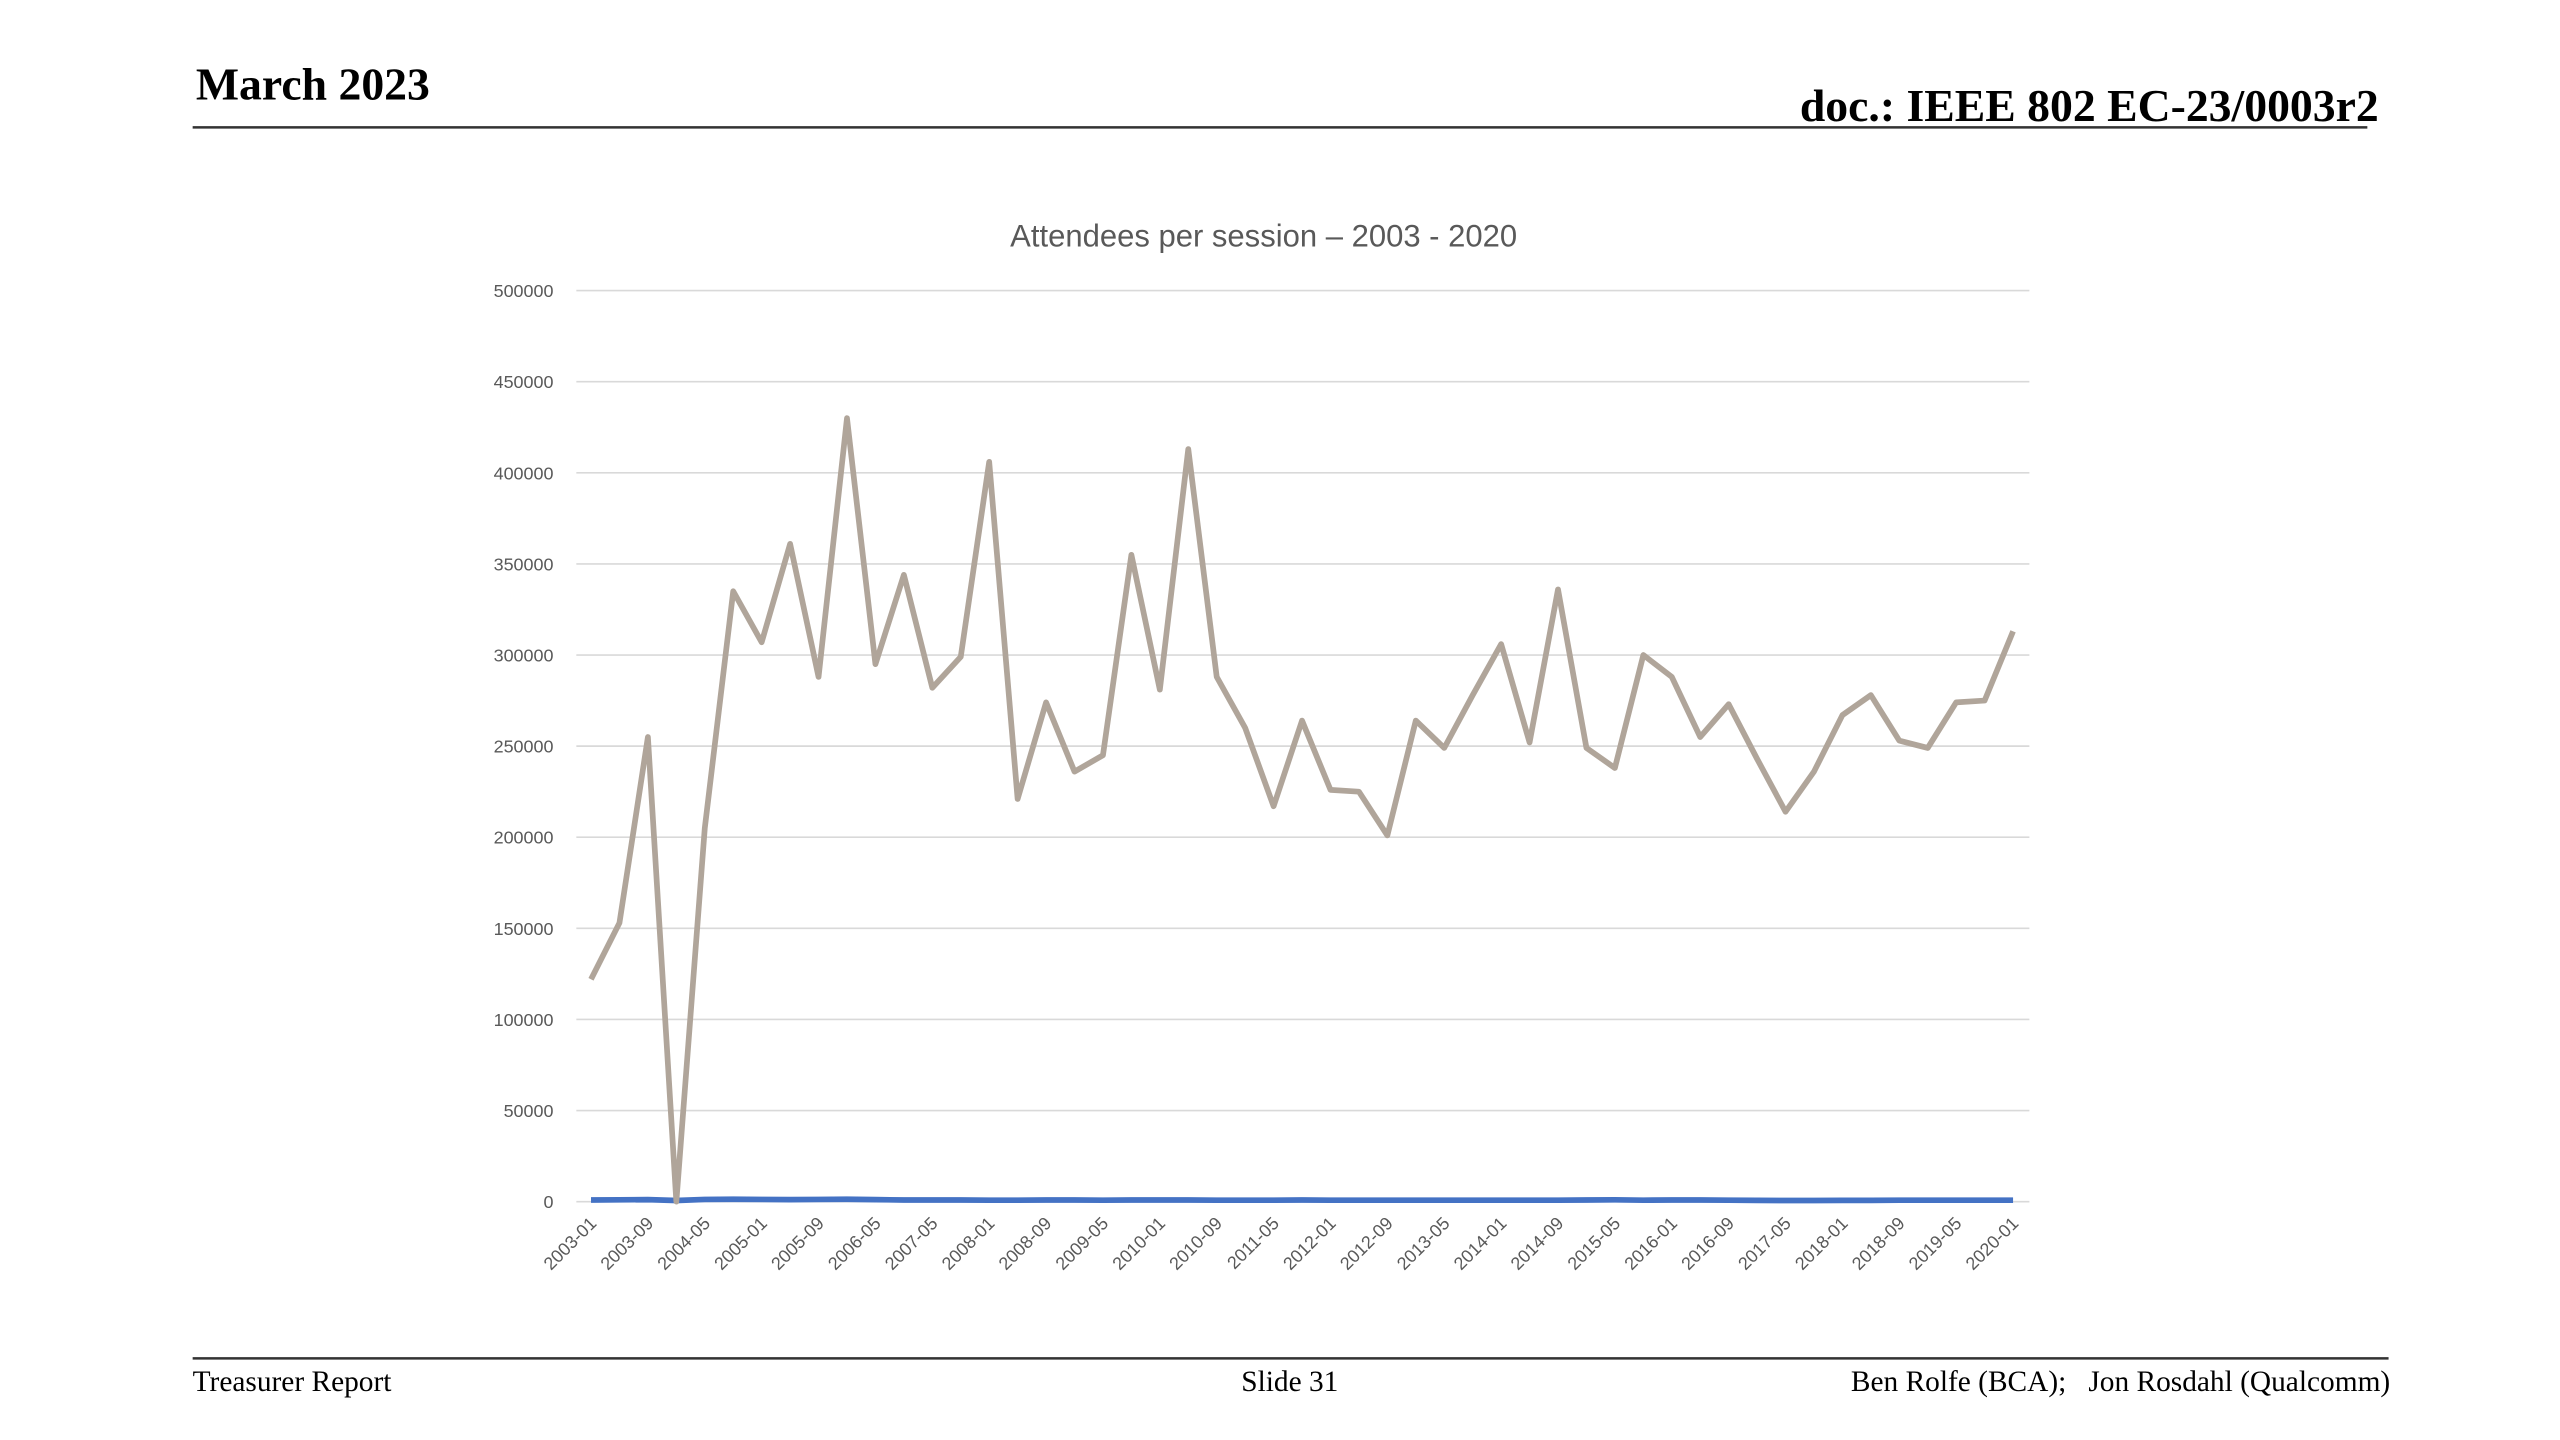  I want to click on x-tick-label: 2003-09, so click(627, 1243).